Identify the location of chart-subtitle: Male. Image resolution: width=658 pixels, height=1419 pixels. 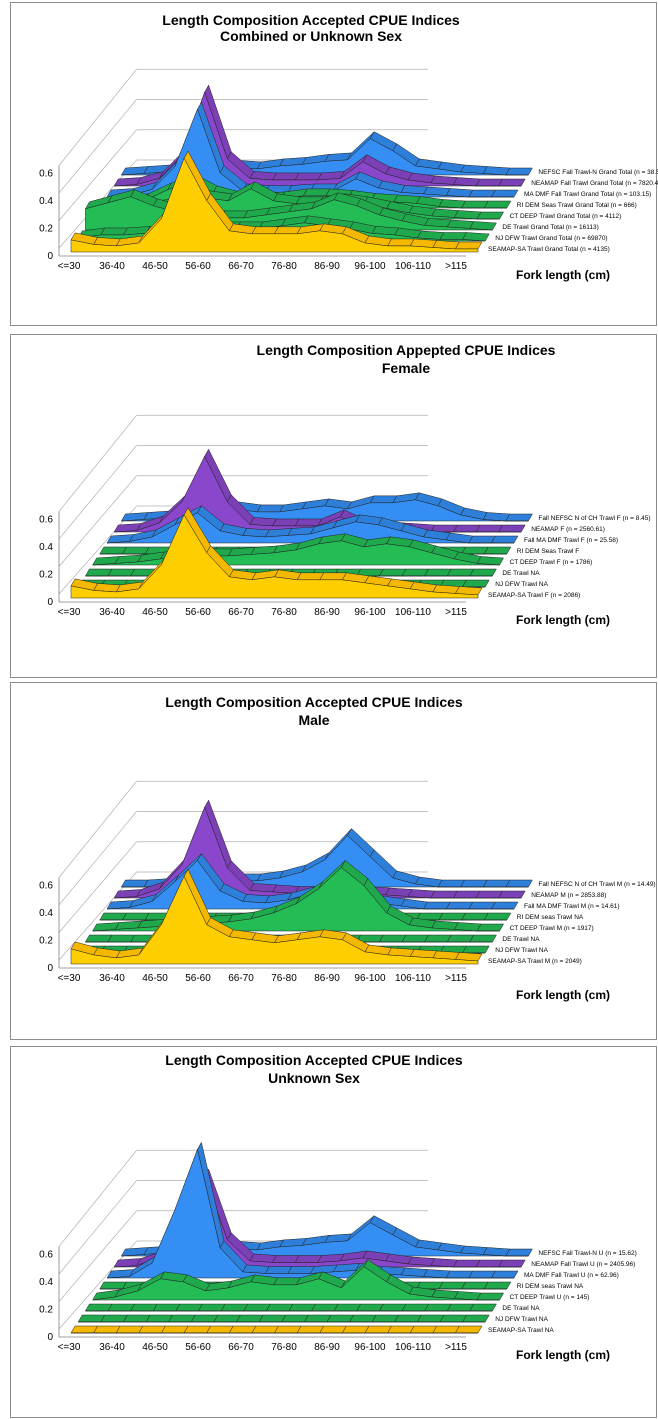
(313, 720).